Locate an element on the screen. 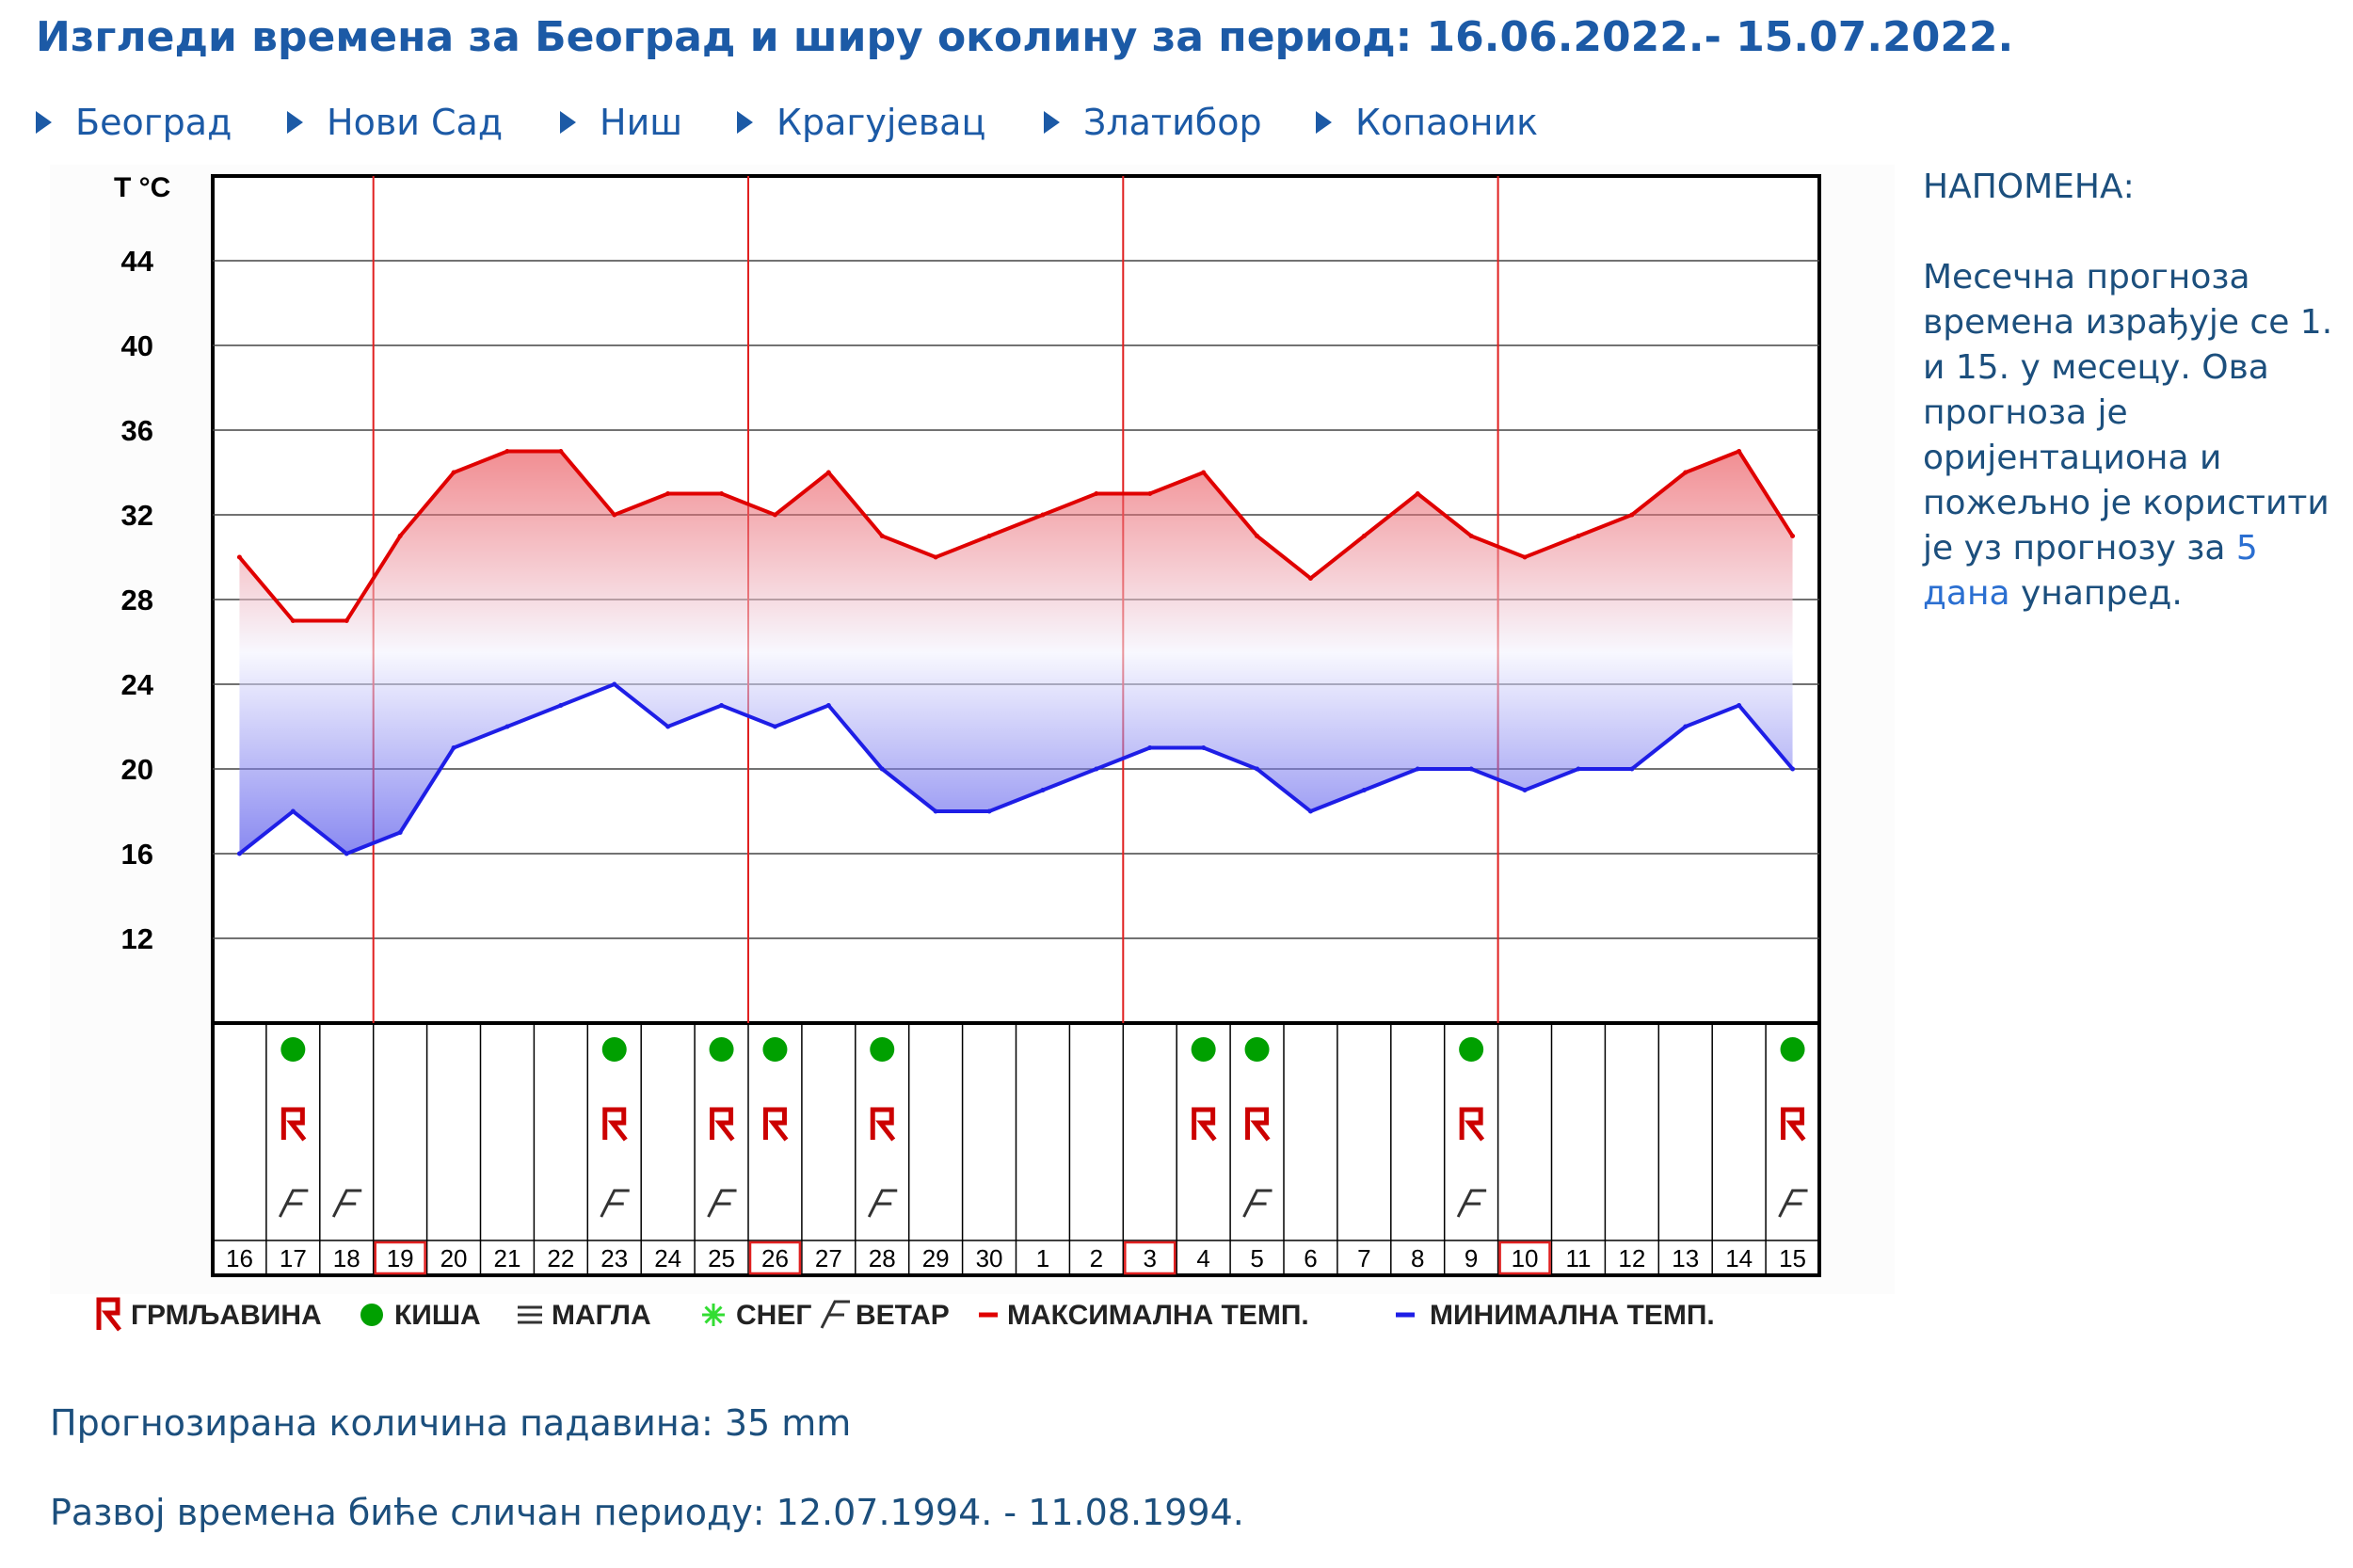  note-text-end: унапред. is located at coordinates (2096, 593).